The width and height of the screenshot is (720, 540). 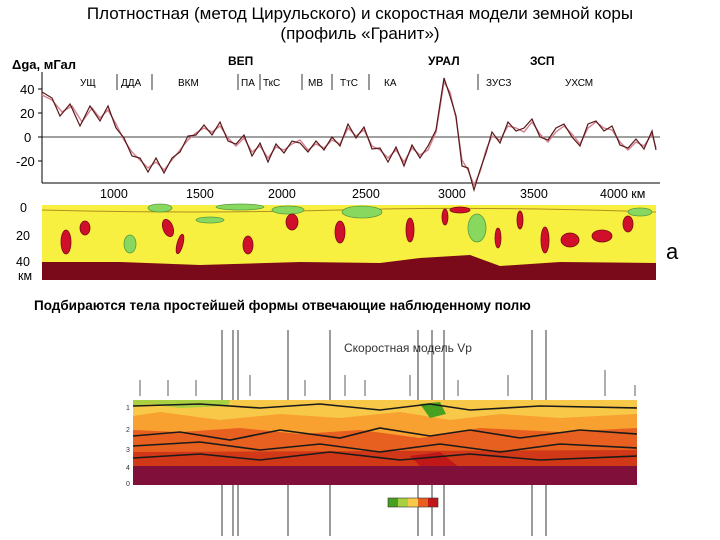 I want to click on gravity-ylabel: Δga, мГал, so click(x=44, y=64).